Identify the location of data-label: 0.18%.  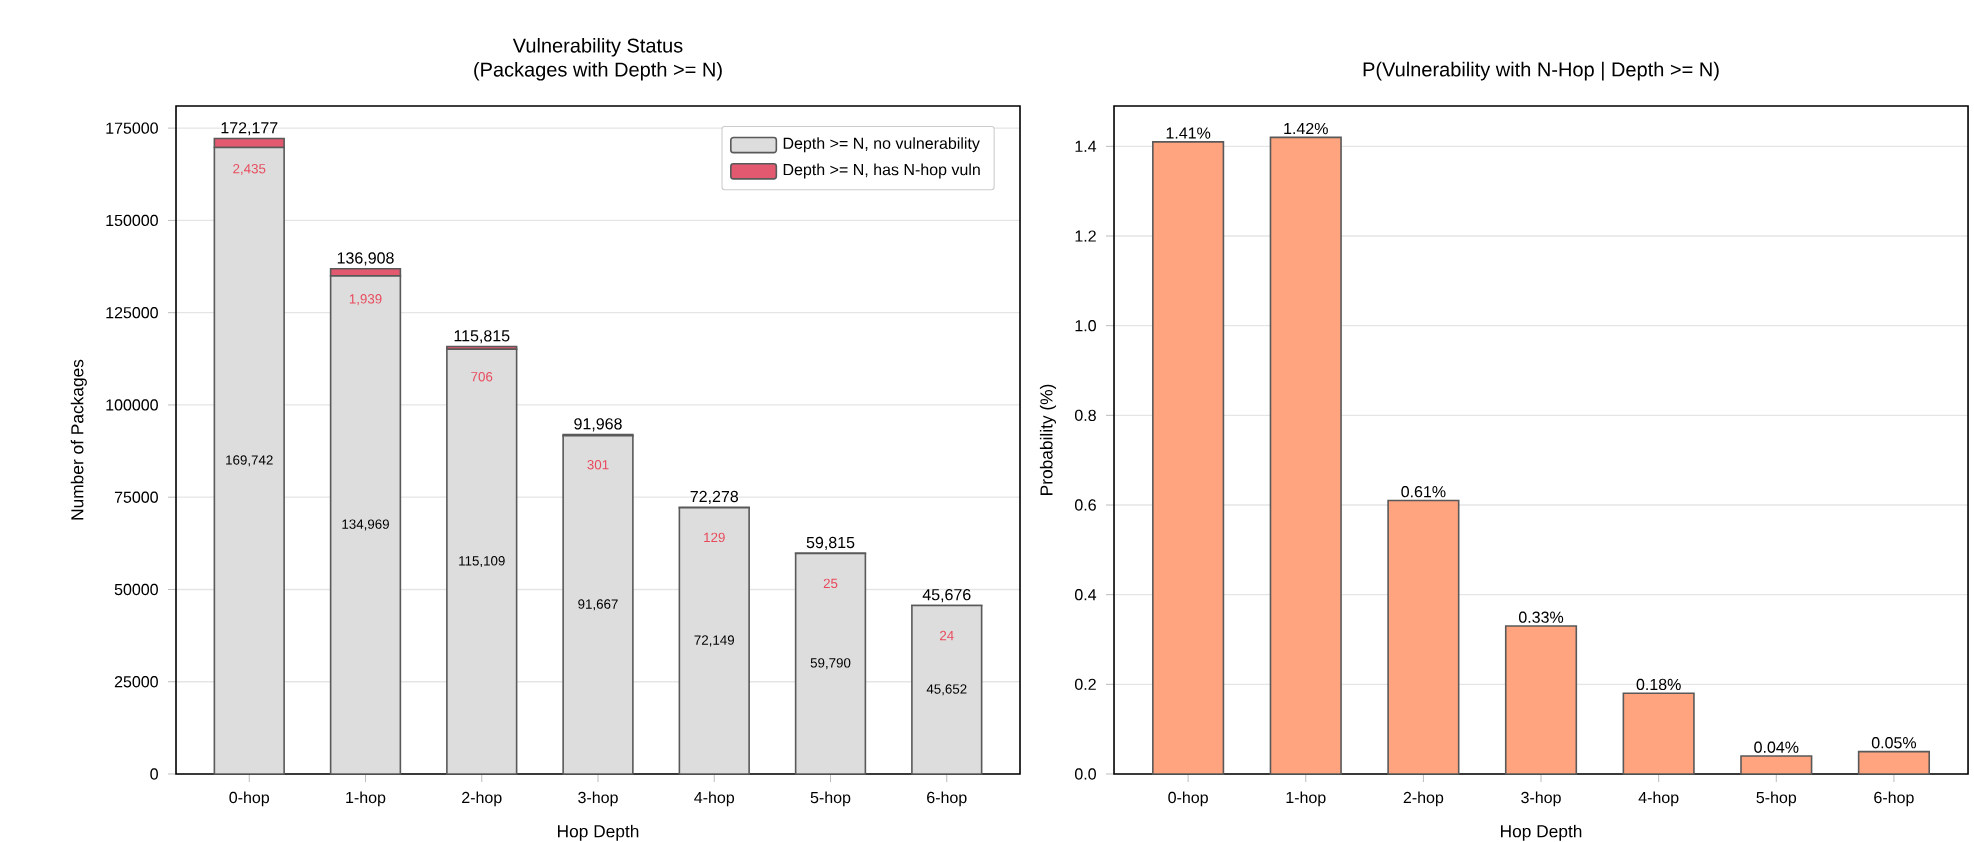
(1658, 684).